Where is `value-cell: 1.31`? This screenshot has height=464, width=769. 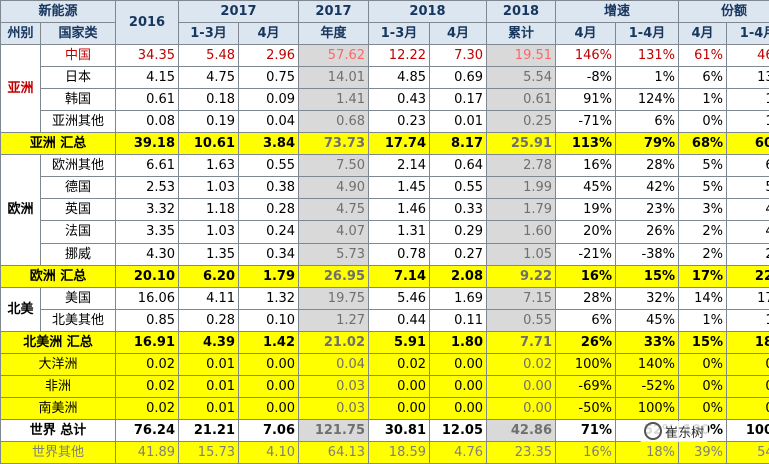
value-cell: 1.31 is located at coordinates (399, 232).